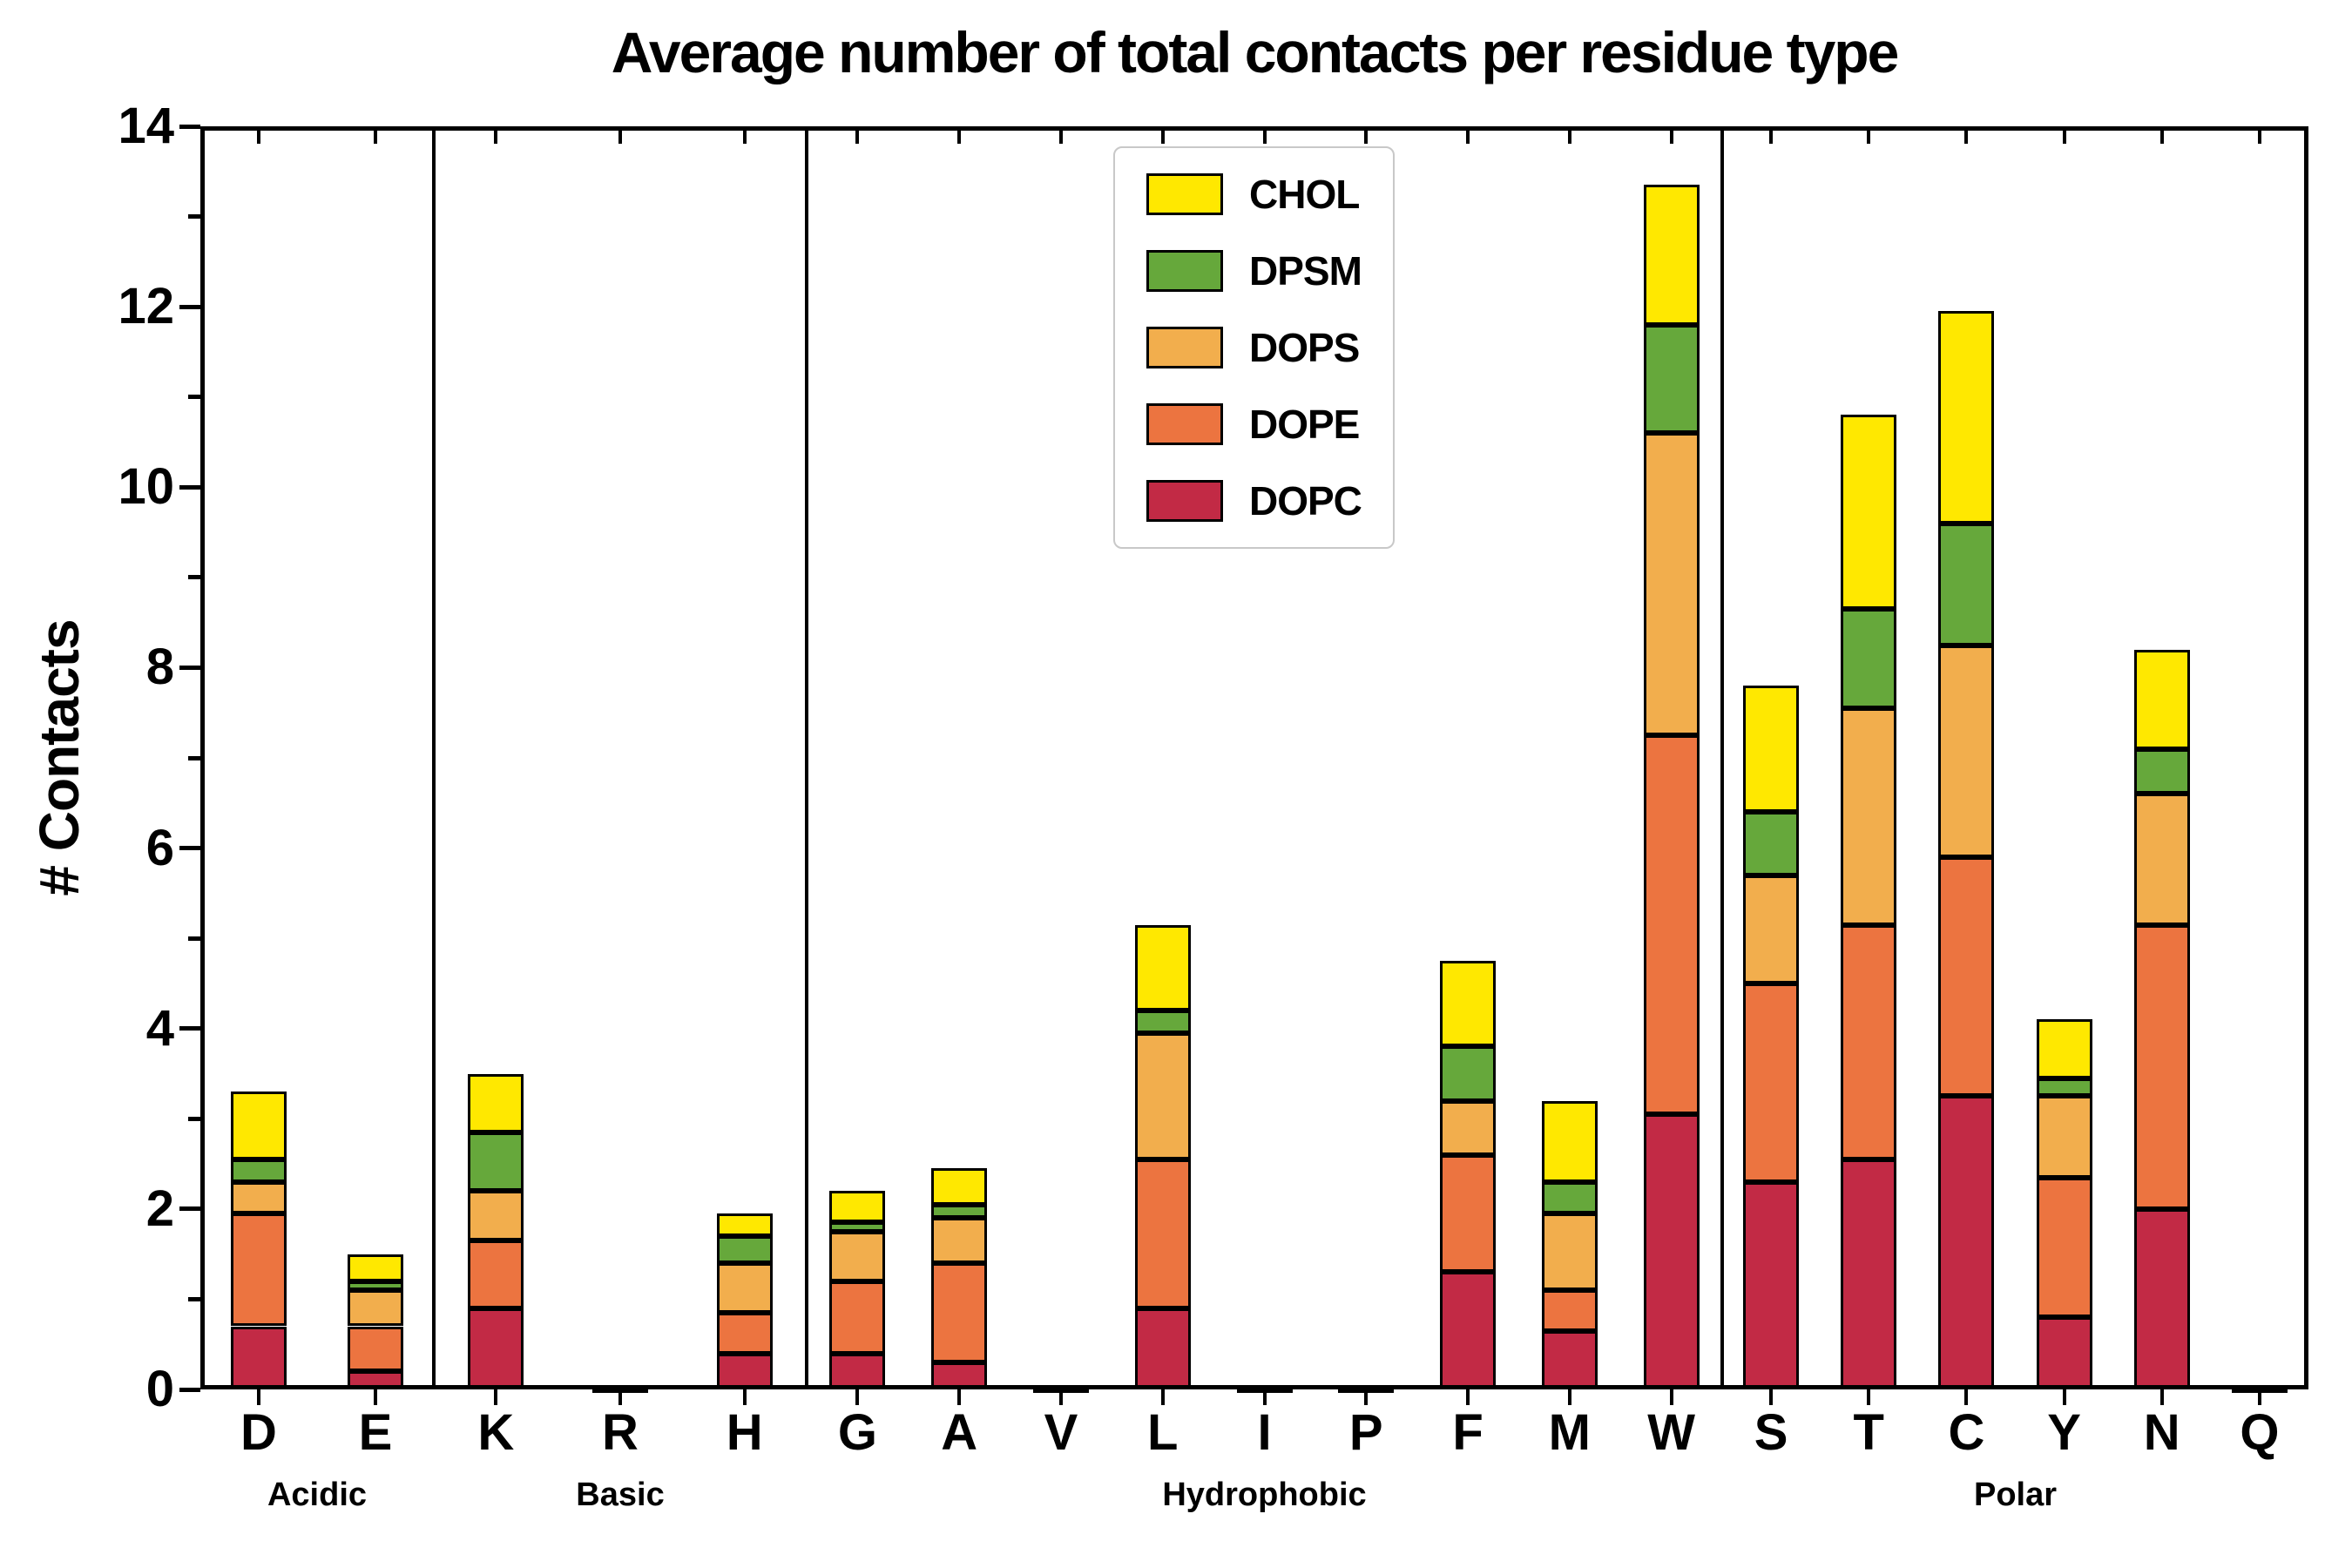 The width and height of the screenshot is (2352, 1568). Describe the element at coordinates (1305, 271) in the screenshot. I see `legend-label-DPSM: DPSM` at that location.